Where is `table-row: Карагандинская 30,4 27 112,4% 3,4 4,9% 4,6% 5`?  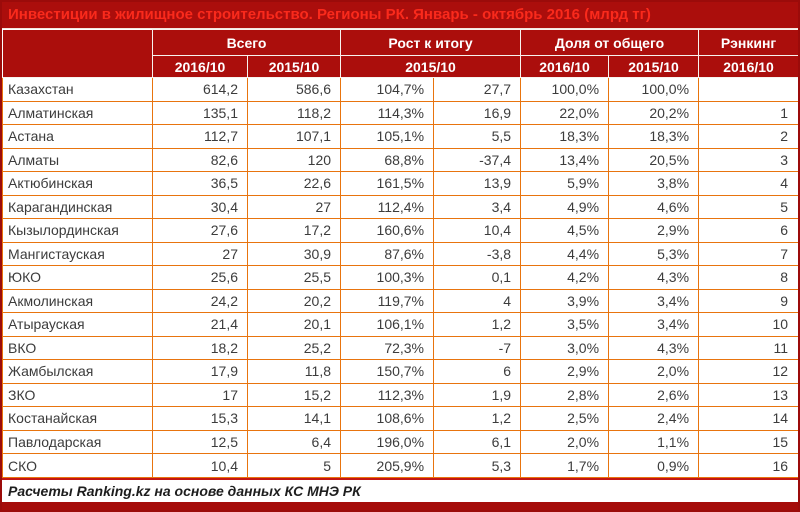
table-row: Карагандинская 30,4 27 112,4% 3,4 4,9% 4,6% 5 is located at coordinates (400, 207).